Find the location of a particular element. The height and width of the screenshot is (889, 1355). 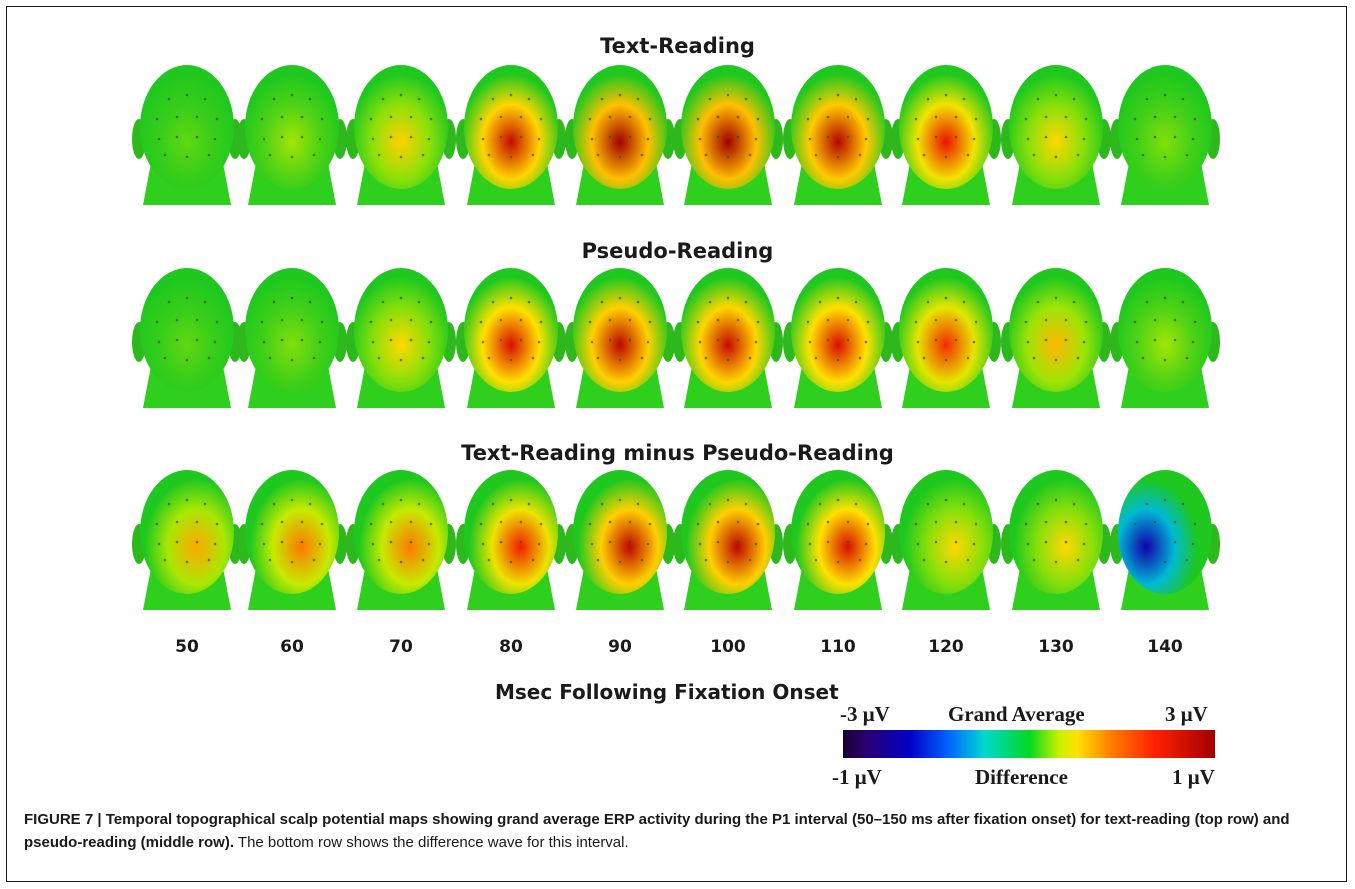

colorbar-difference-max: 1 μV is located at coordinates (1193, 777).